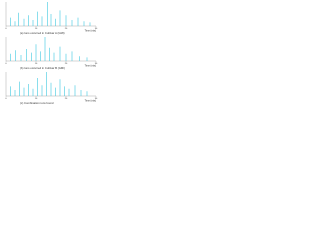 The width and height of the screenshot is (320, 240). I want to click on panel-caption: (c) Combination ions found, so click(37, 103).